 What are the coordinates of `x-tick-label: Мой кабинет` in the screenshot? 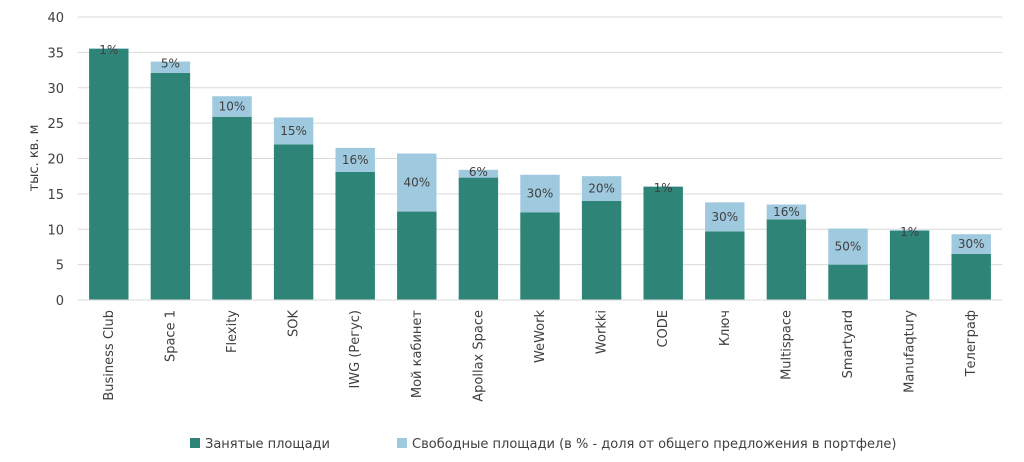 It's located at (417, 354).